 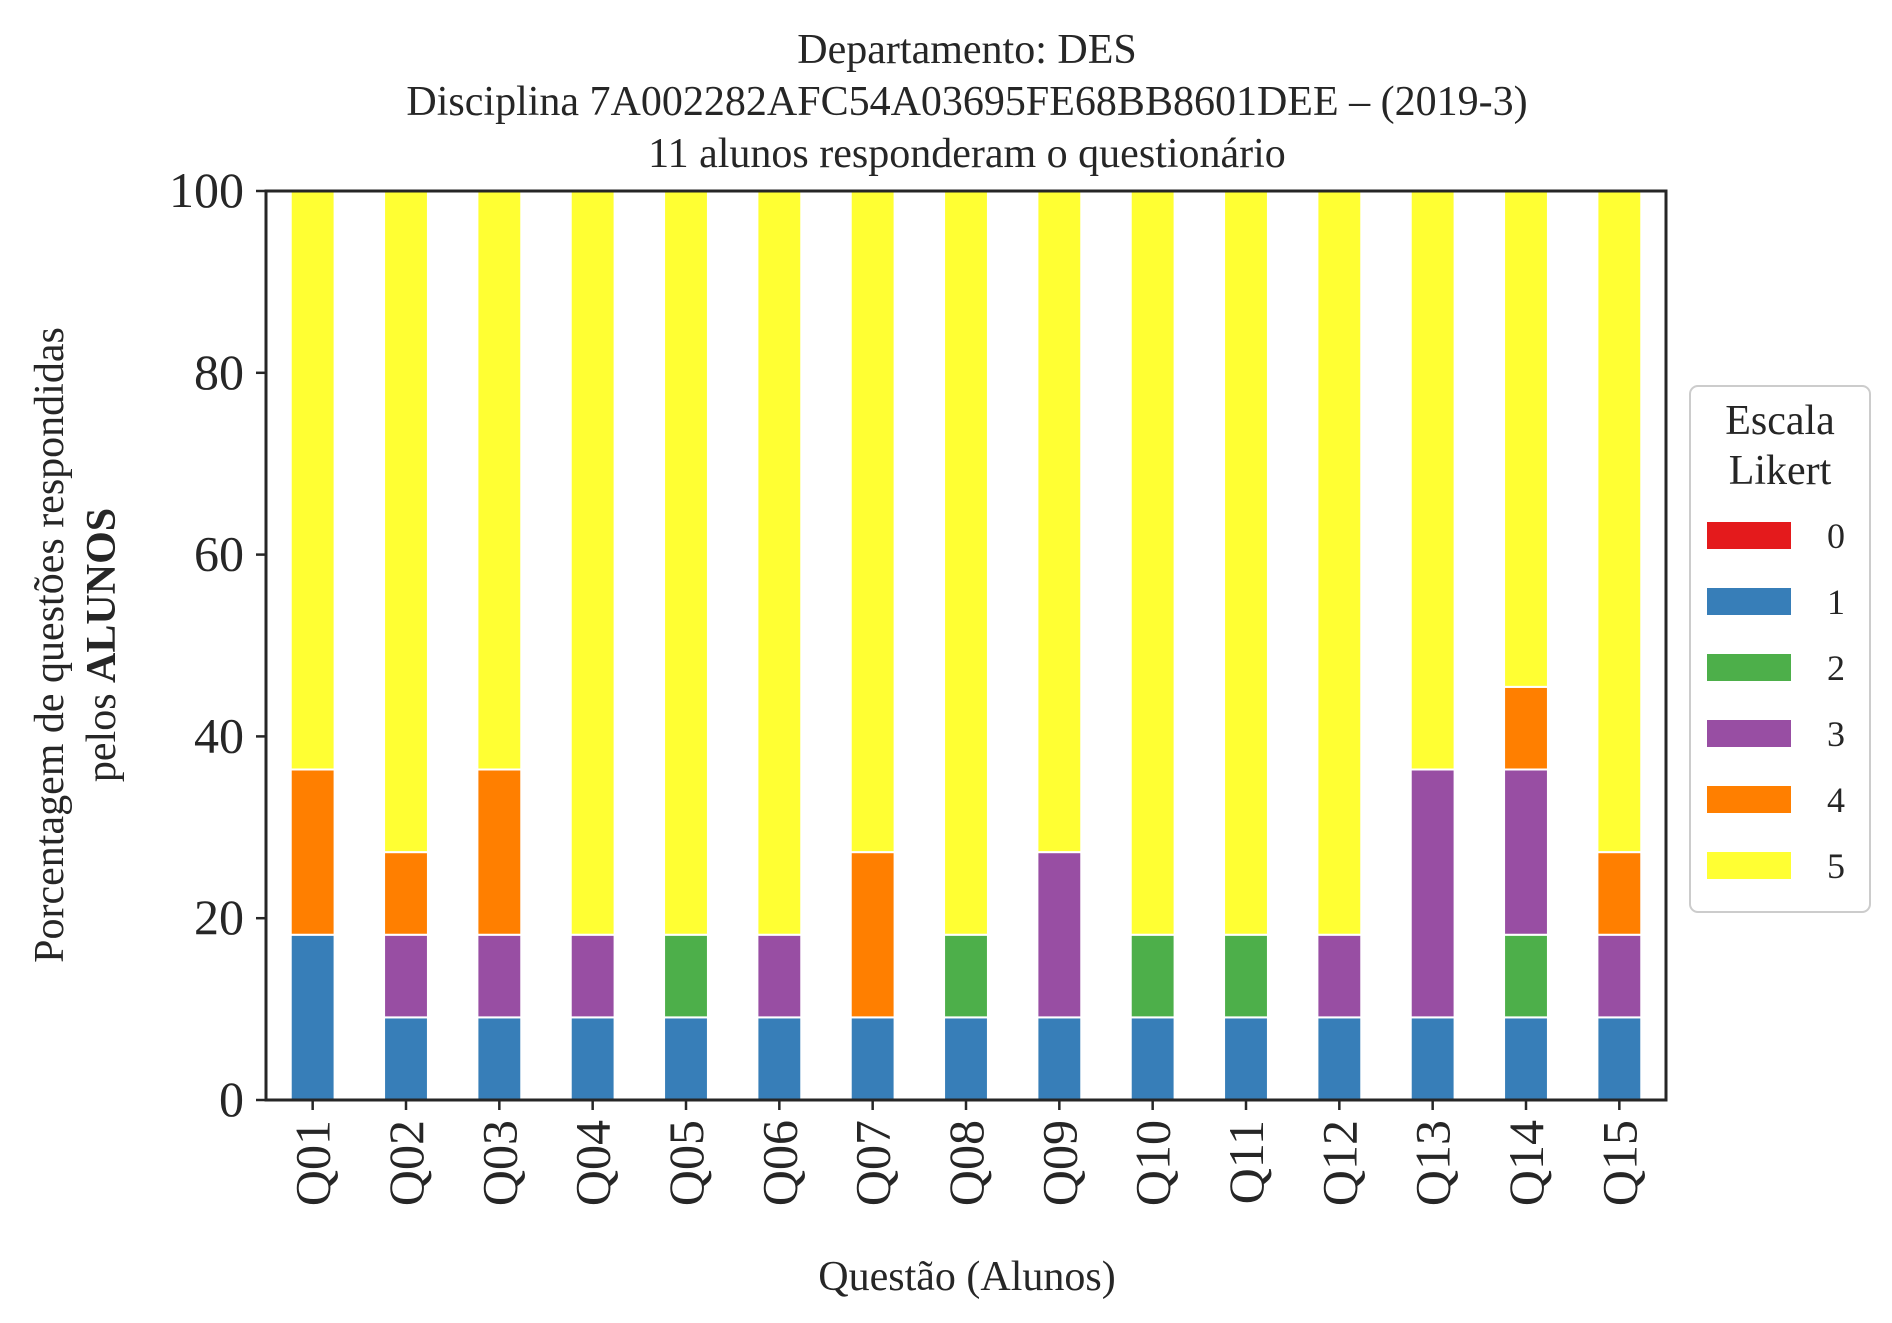 What do you see at coordinates (231, 1099) in the screenshot?
I see `y-tick-label-0: 0` at bounding box center [231, 1099].